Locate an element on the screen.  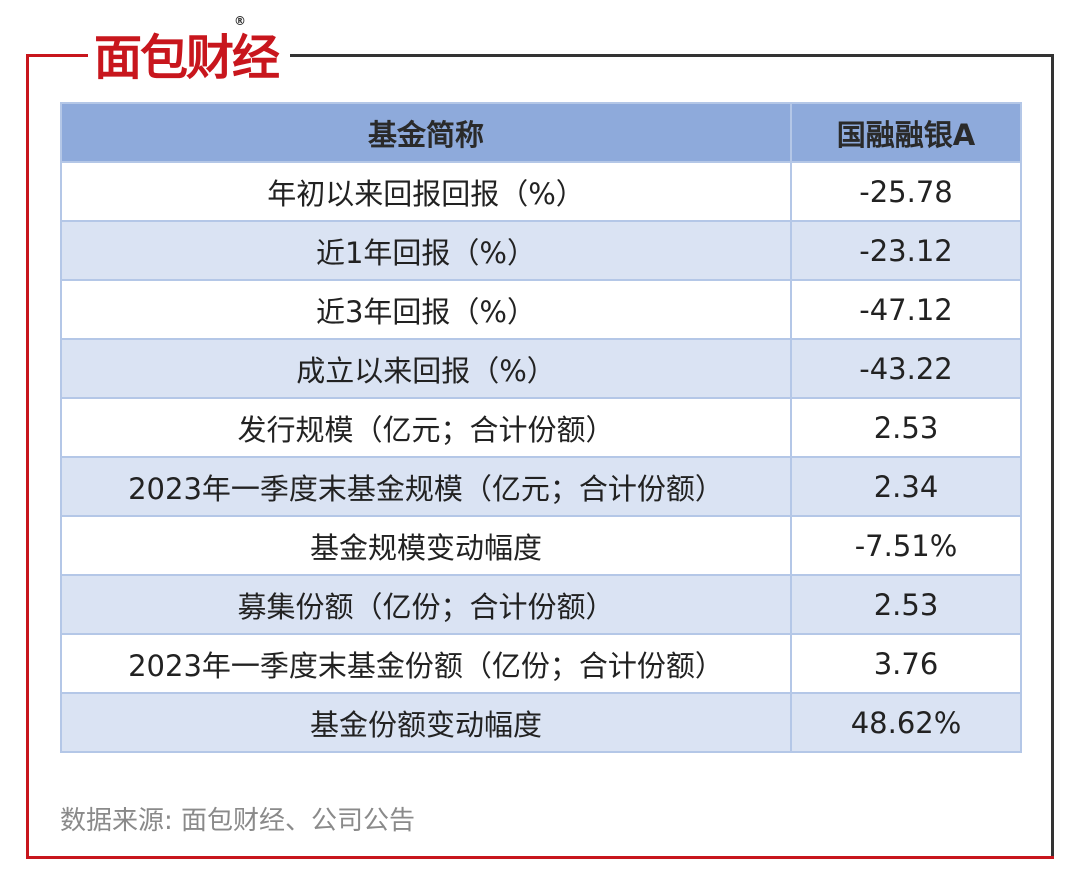
frame-top-left is located at coordinates (57, 55).